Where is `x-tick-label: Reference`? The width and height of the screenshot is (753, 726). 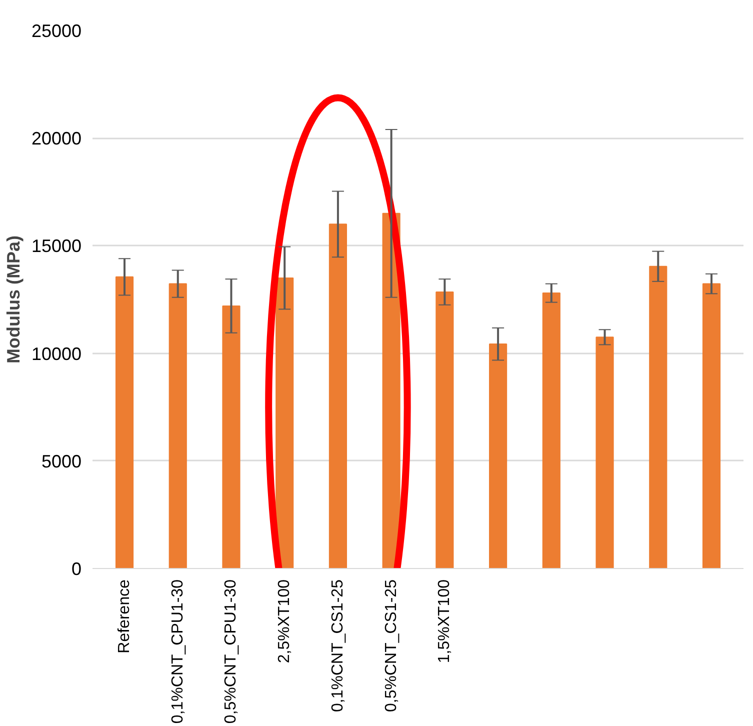
x-tick-label: Reference is located at coordinates (125, 616).